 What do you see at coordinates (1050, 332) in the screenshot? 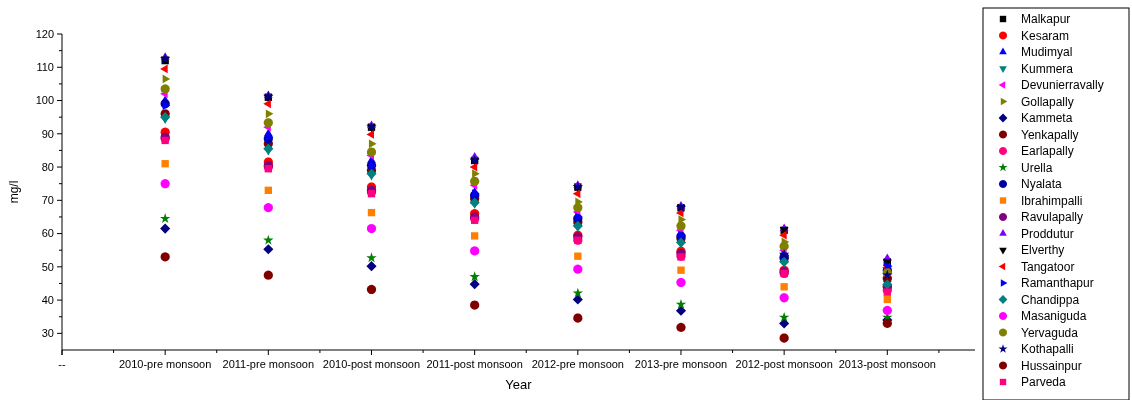
I see `legend-label: Yervaguda` at bounding box center [1050, 332].